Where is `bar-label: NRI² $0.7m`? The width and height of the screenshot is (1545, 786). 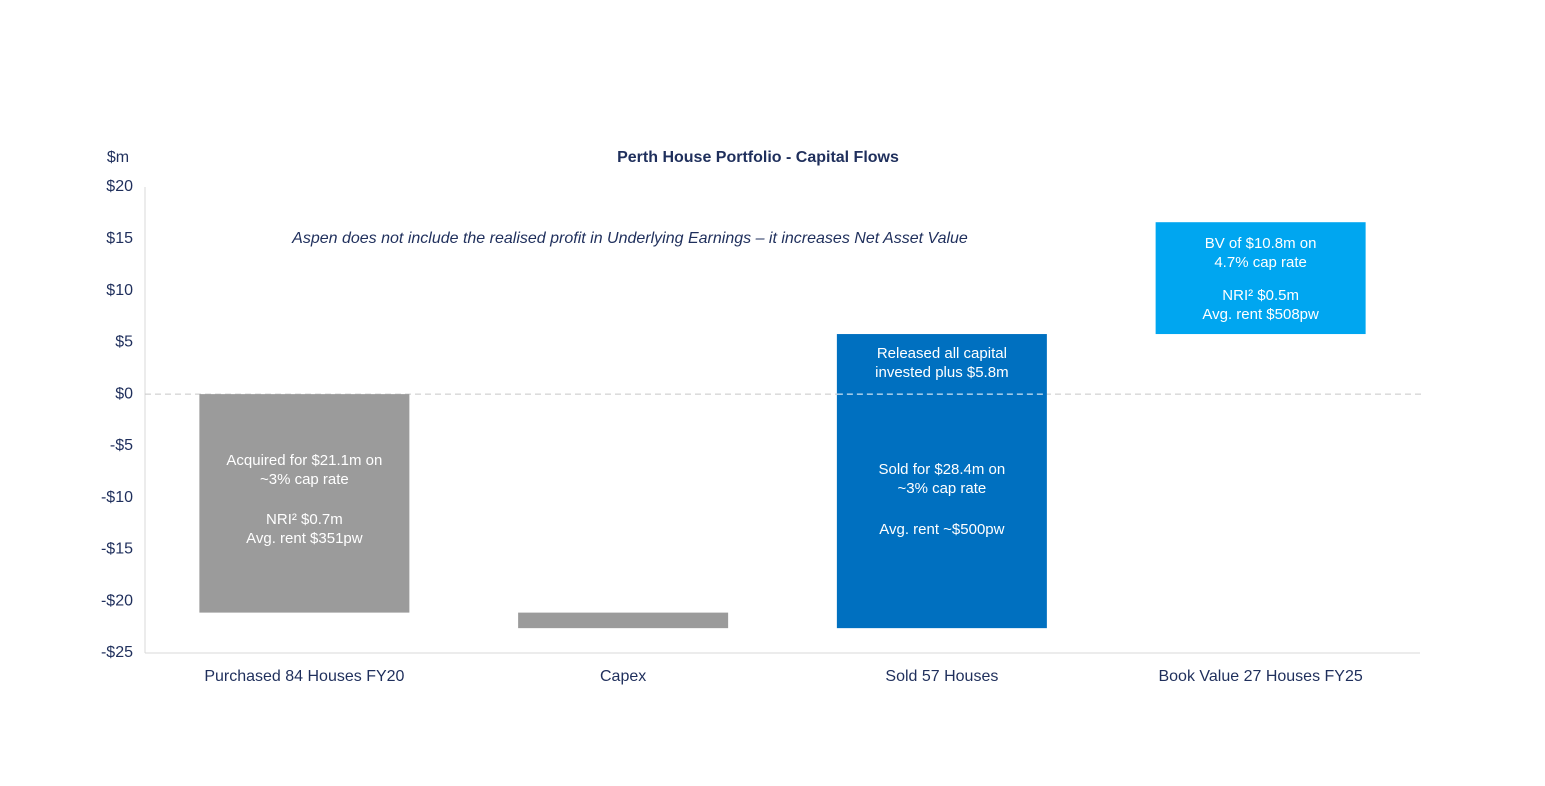
bar-label: NRI² $0.7m is located at coordinates (304, 519).